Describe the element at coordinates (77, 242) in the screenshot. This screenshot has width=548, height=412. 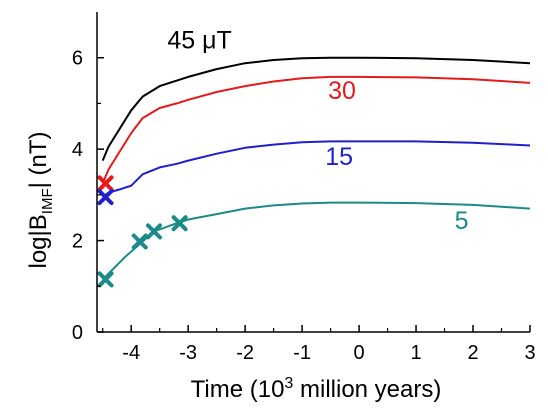
I see `y-tick-label: 2` at that location.